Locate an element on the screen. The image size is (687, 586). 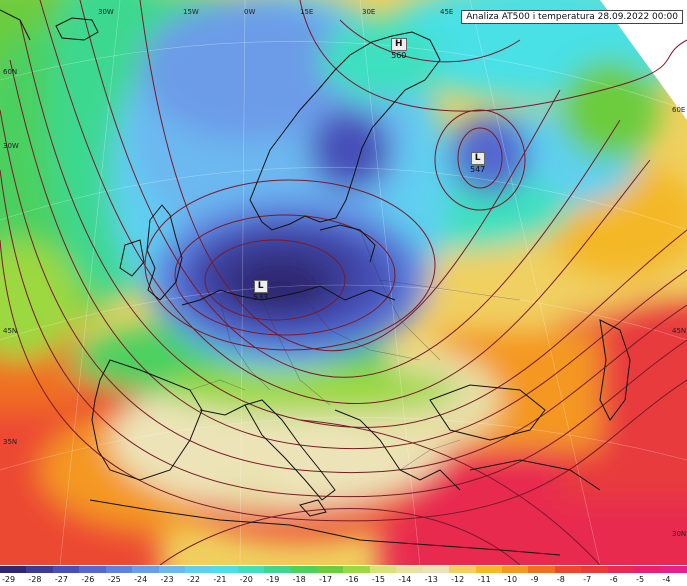
pressure-center-type: H is located at coordinates (399, 44).